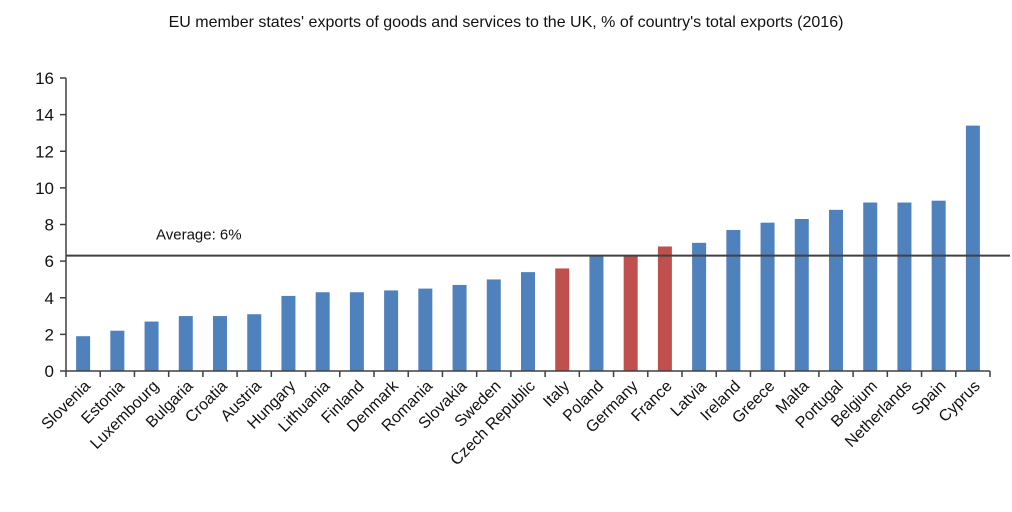 This screenshot has height=512, width=1012. I want to click on bar-ireland, so click(733, 300).